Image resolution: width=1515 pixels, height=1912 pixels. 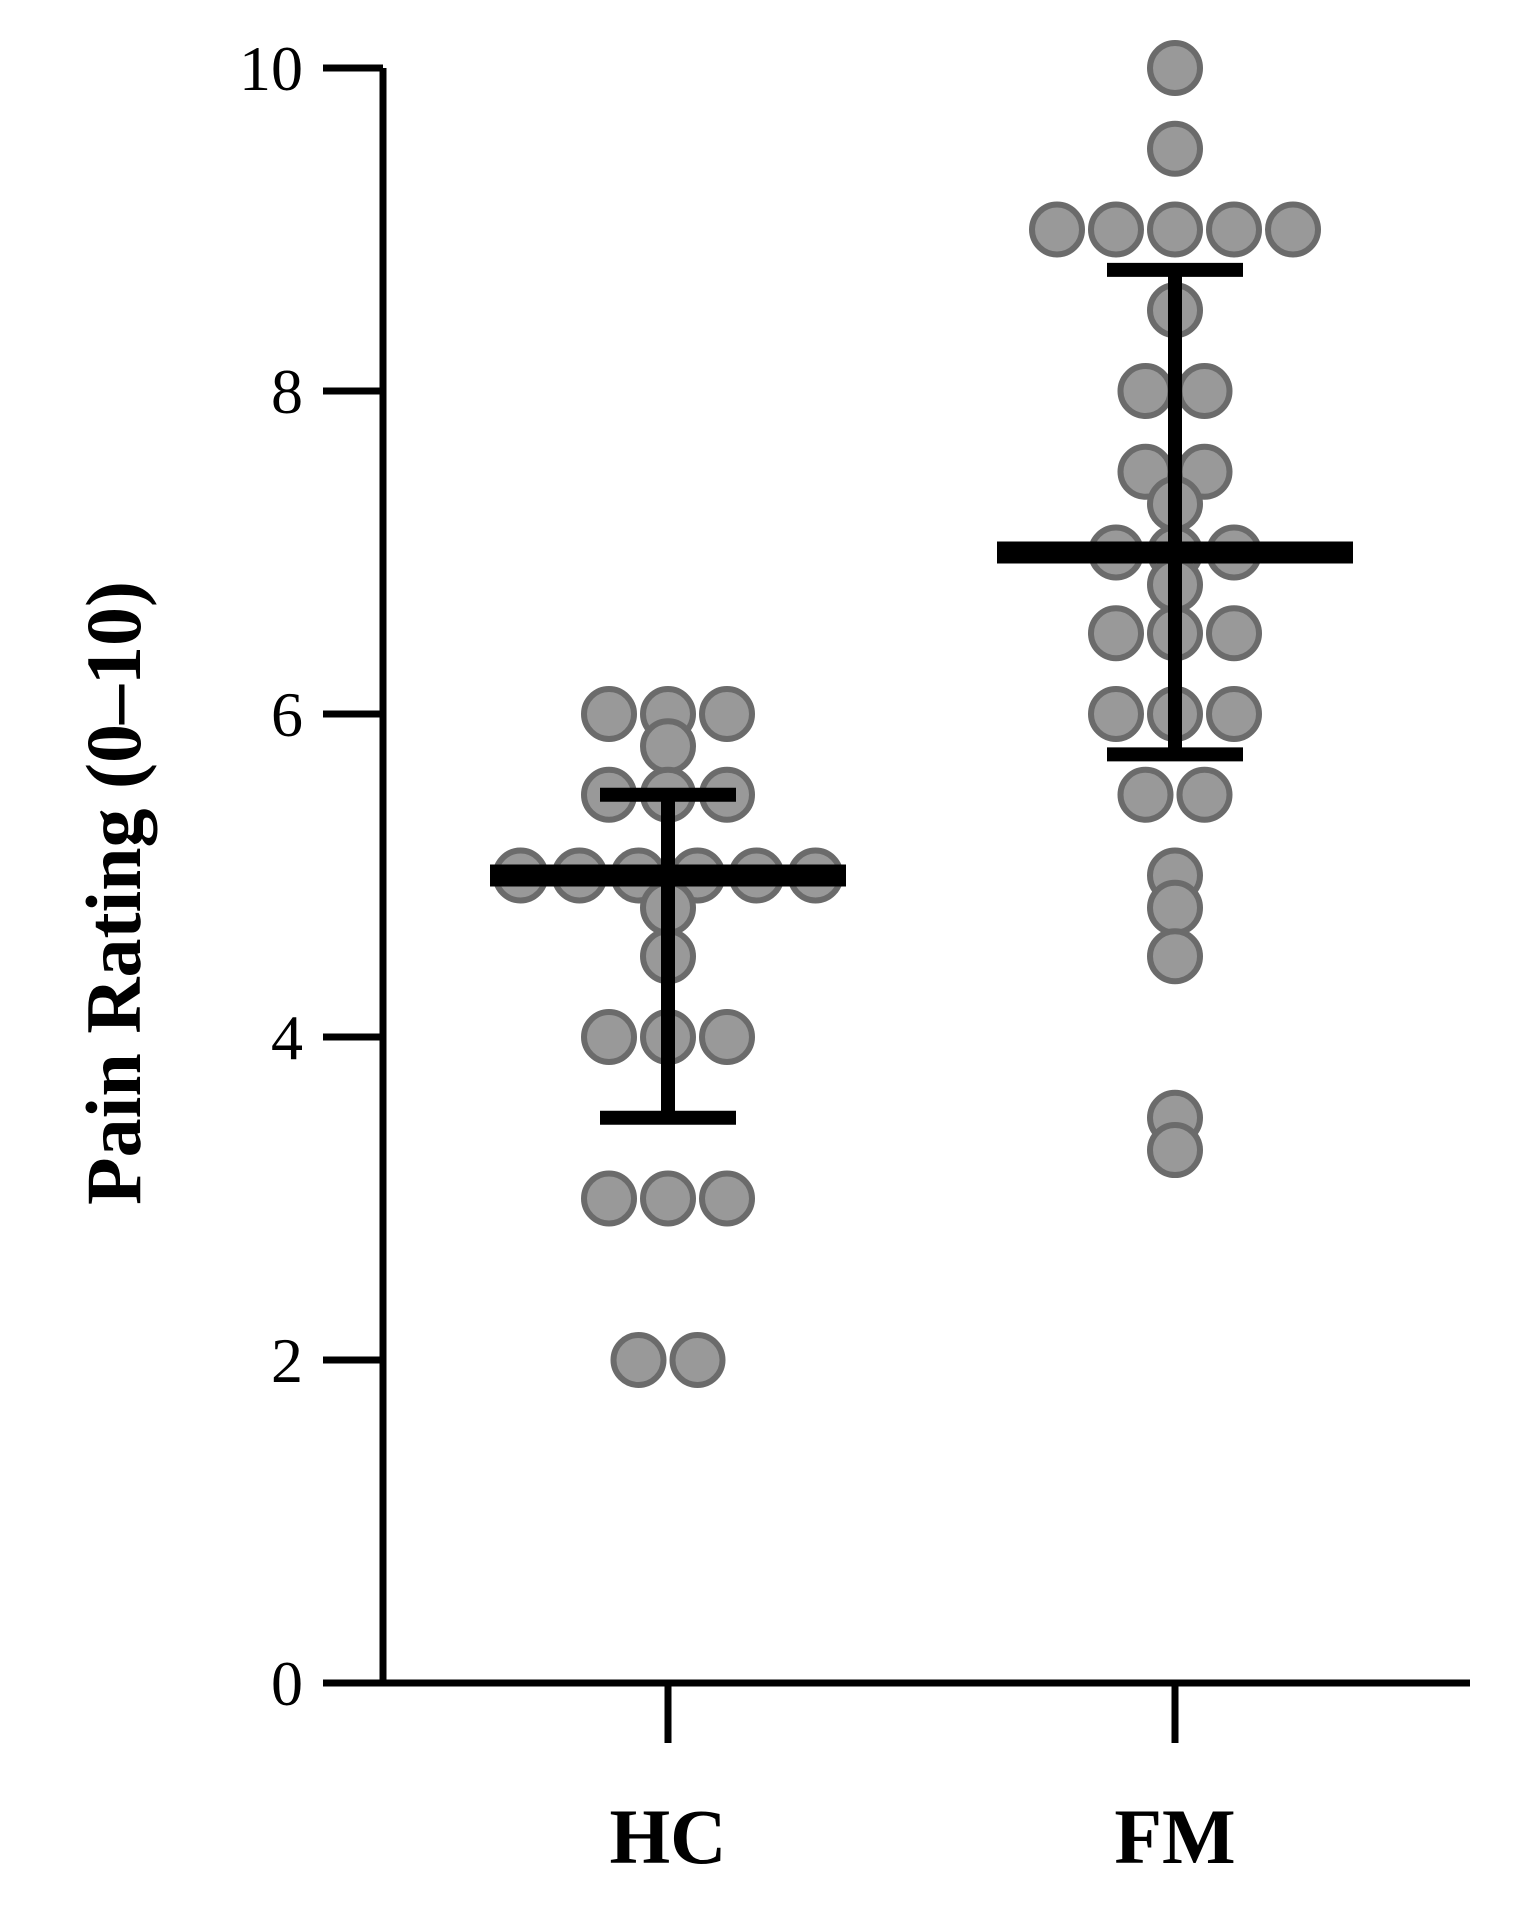 What do you see at coordinates (287, 1037) in the screenshot?
I see `y-tick-label: 4` at bounding box center [287, 1037].